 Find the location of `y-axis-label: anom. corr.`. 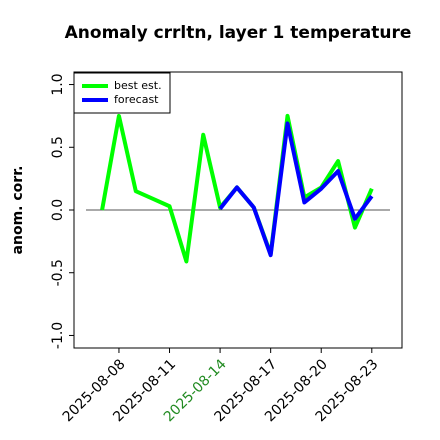

y-axis-label: anom. corr. is located at coordinates (18, 210).